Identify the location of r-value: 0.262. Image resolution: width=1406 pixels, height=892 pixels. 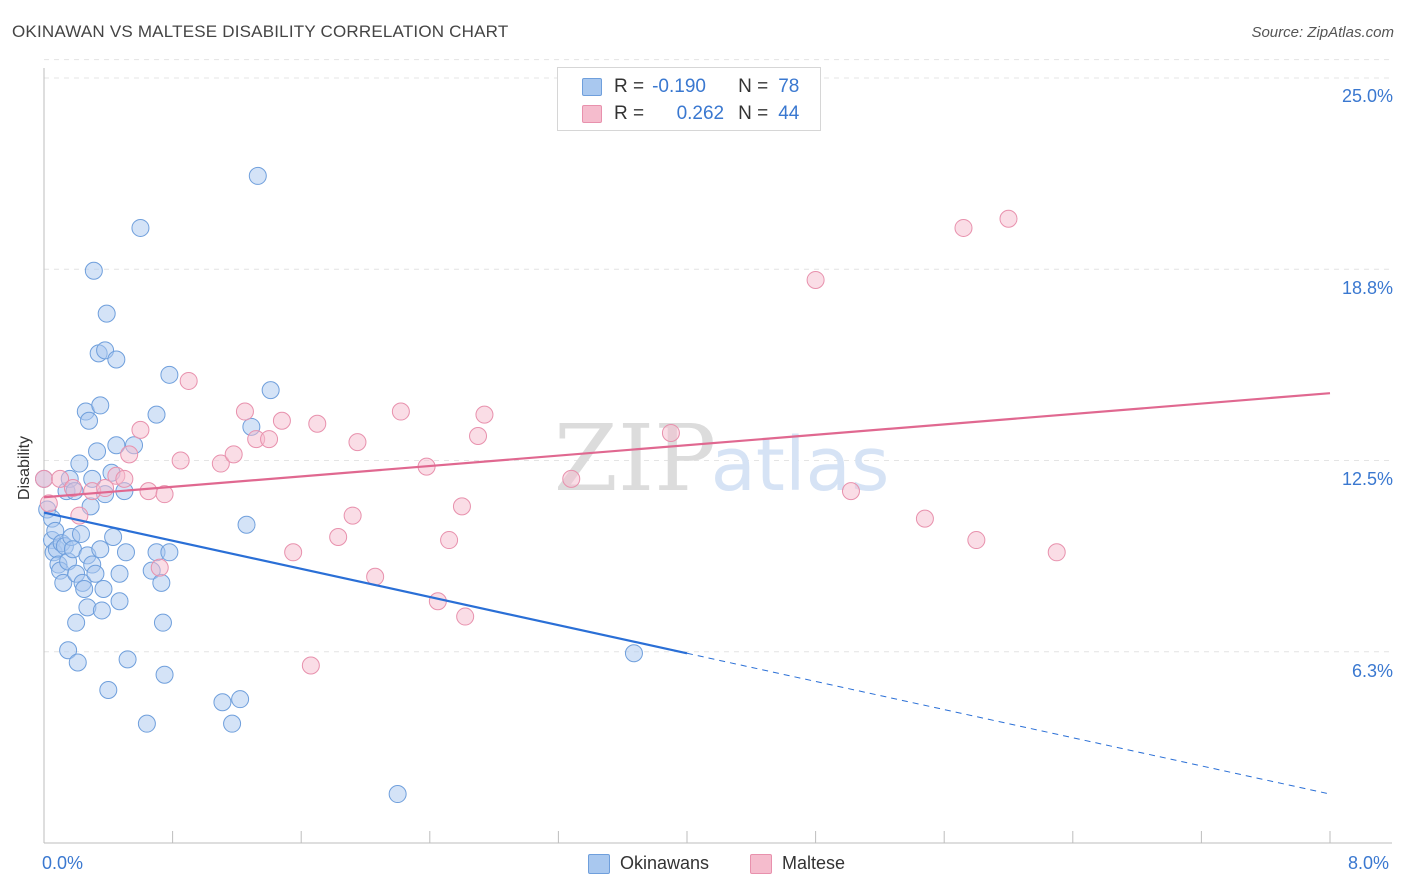
(700, 113).